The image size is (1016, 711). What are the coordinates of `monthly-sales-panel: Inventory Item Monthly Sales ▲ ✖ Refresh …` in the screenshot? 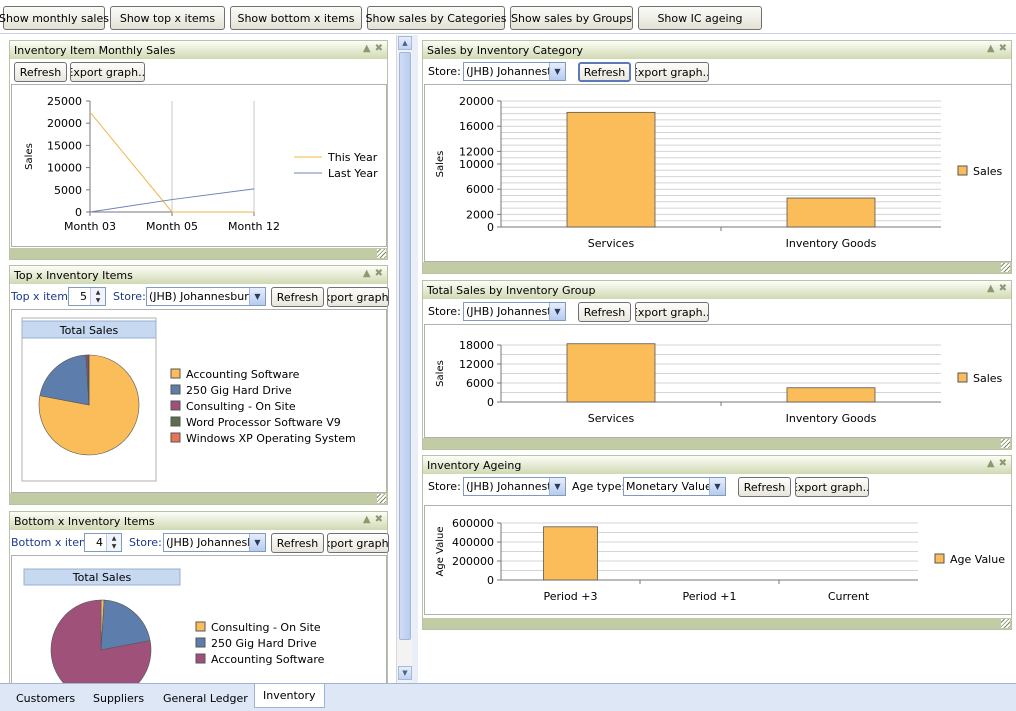 It's located at (198, 150).